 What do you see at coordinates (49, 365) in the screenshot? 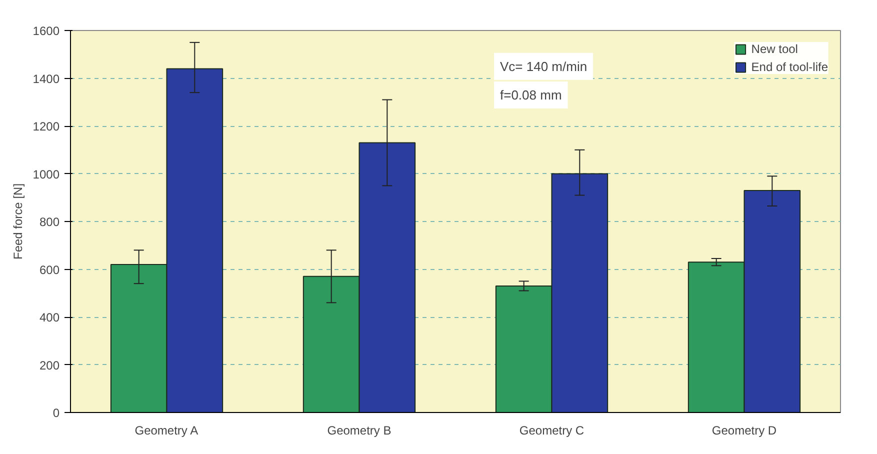
I see `y-tick-label: 200` at bounding box center [49, 365].